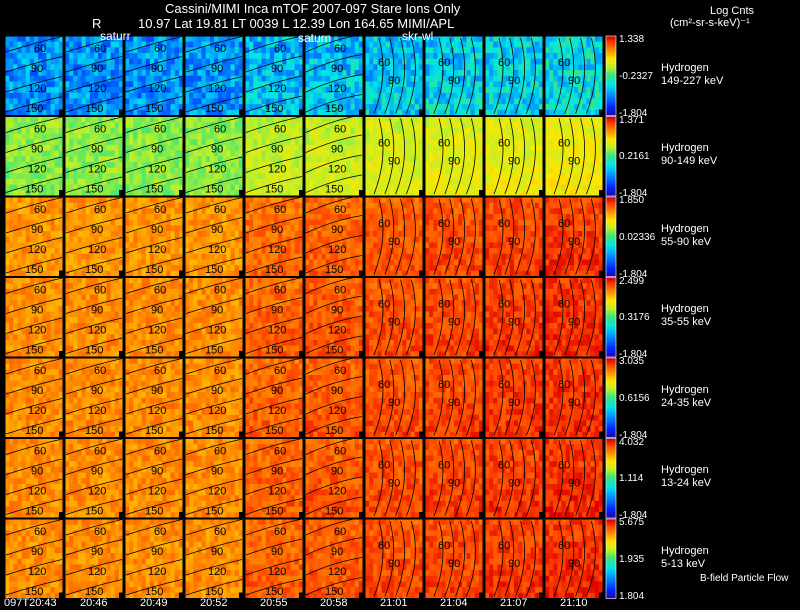 The height and width of the screenshot is (610, 800). Describe the element at coordinates (418, 36) in the screenshot. I see `overlay-label-skr: skr-wl` at that location.